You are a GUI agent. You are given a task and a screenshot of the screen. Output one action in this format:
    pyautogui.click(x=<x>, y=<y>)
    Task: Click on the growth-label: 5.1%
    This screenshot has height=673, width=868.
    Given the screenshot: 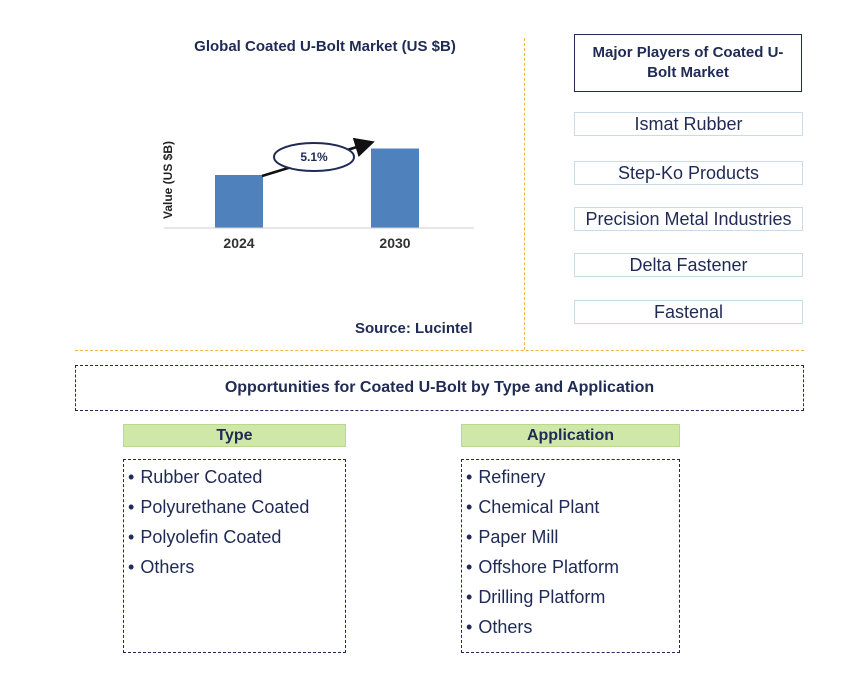 What is the action you would take?
    pyautogui.click(x=314, y=157)
    